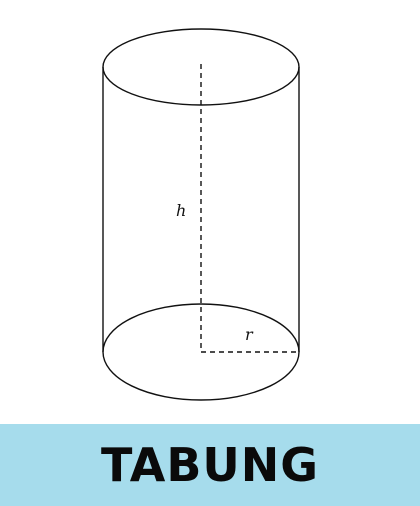 The image size is (420, 506). Describe the element at coordinates (181, 210) in the screenshot. I see `height-label: h` at that location.